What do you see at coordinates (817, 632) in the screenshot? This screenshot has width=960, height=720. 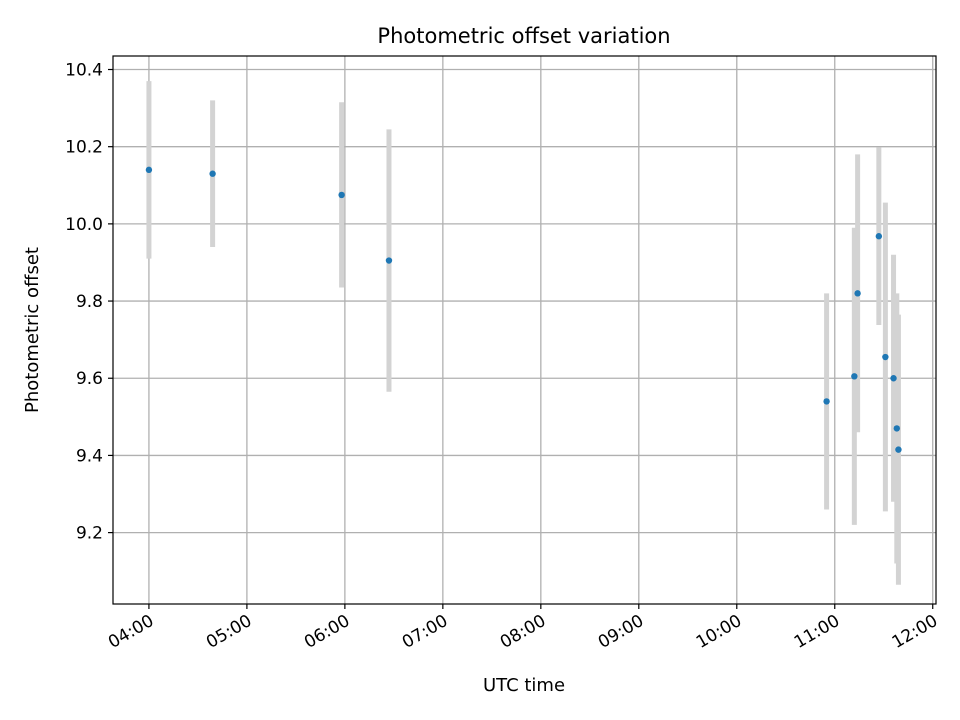 I see `x-tick-label: 11:00` at bounding box center [817, 632].